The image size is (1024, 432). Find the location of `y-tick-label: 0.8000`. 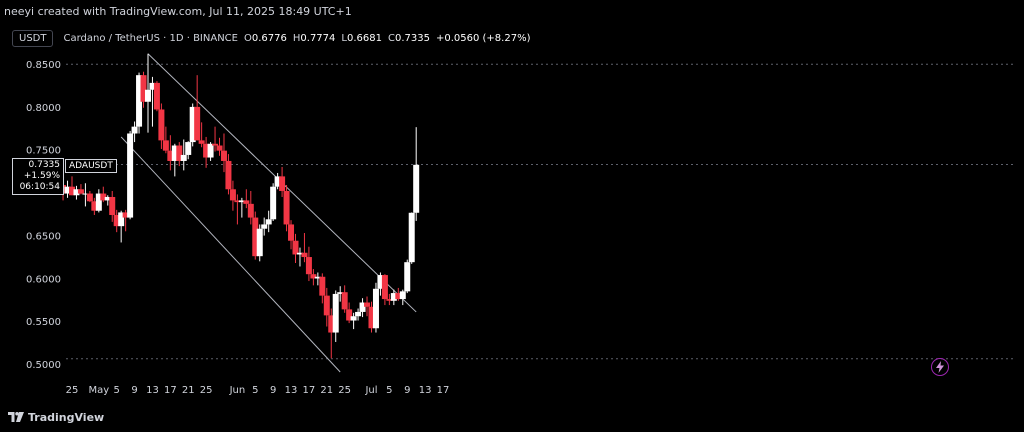

y-tick-label: 0.8000 is located at coordinates (43, 108).